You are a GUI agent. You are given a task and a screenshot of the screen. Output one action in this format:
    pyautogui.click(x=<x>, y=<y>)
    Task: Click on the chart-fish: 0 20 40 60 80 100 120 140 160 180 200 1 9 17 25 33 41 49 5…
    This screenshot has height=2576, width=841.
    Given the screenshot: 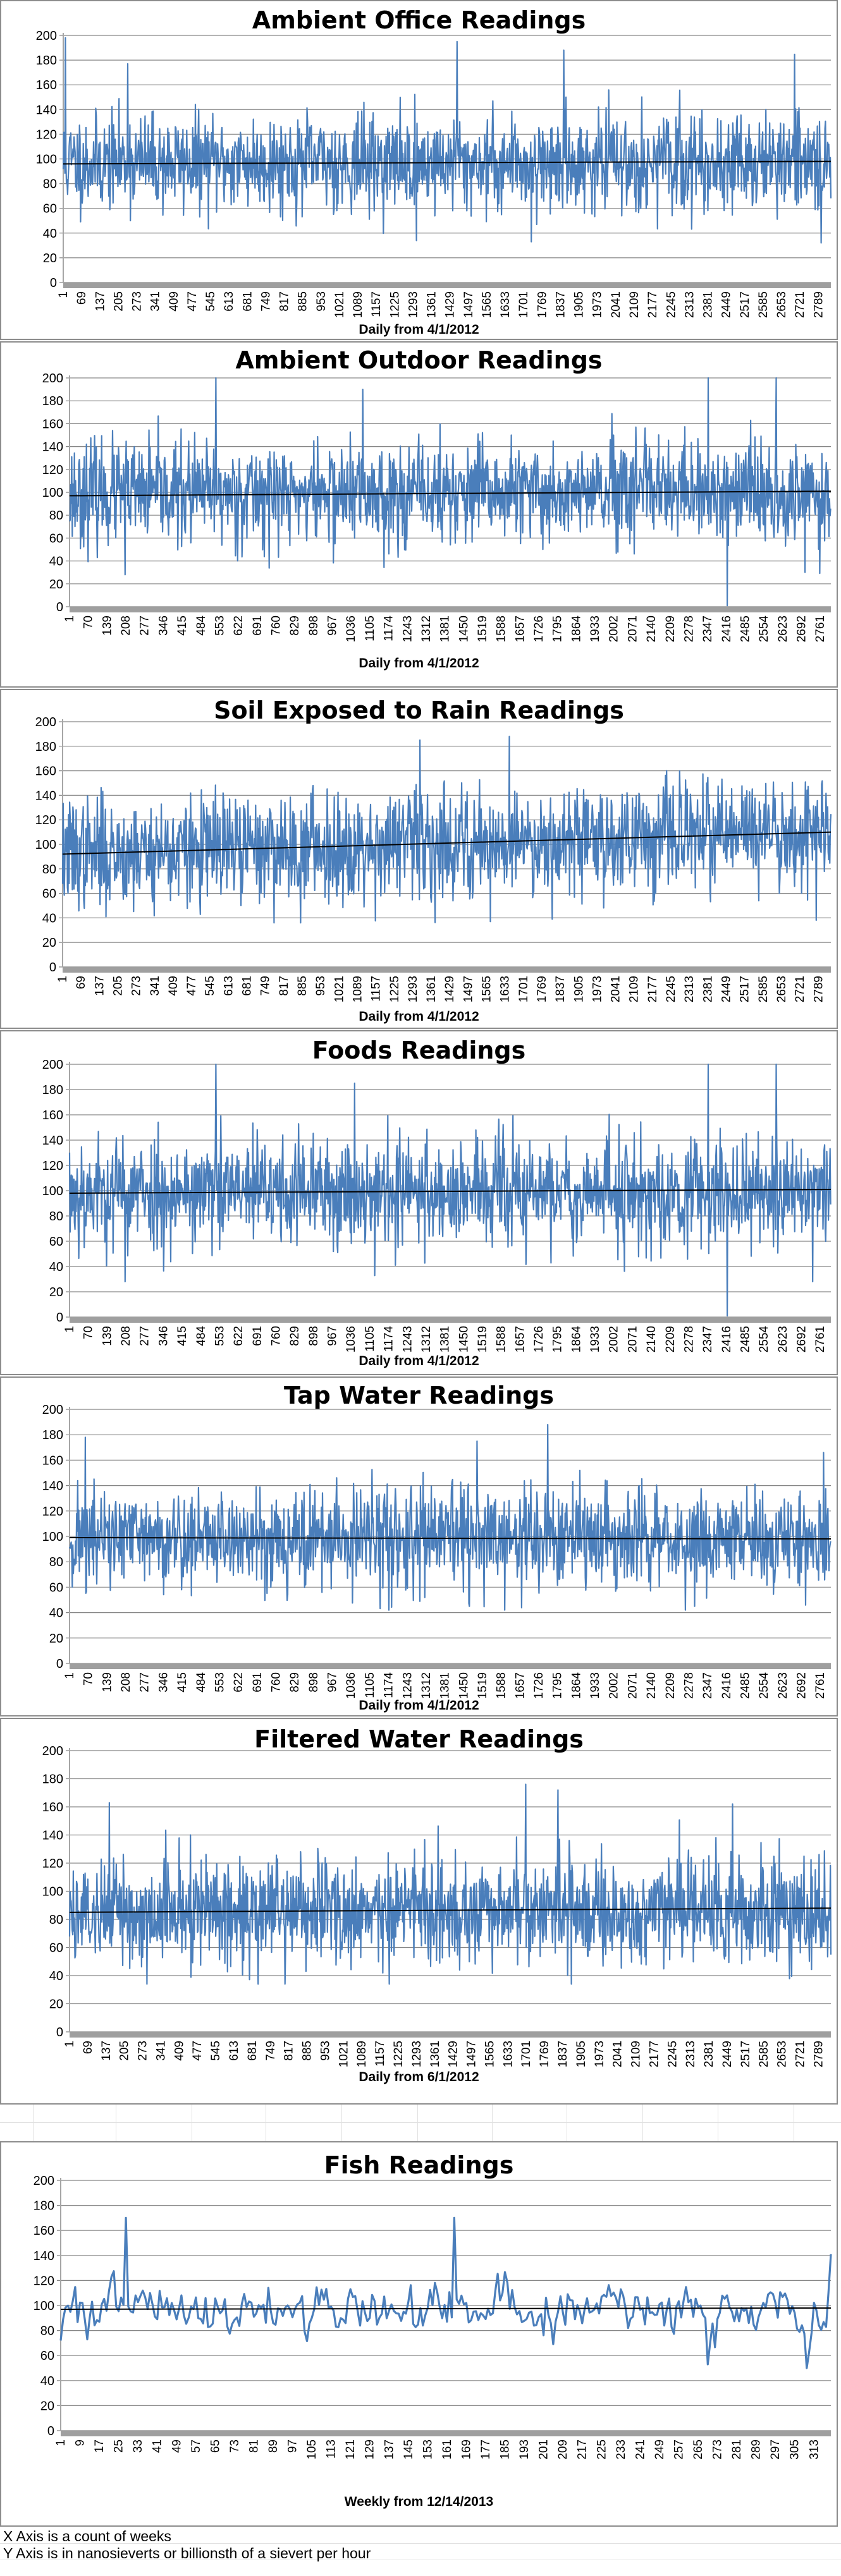 What is the action you would take?
    pyautogui.click(x=419, y=2334)
    